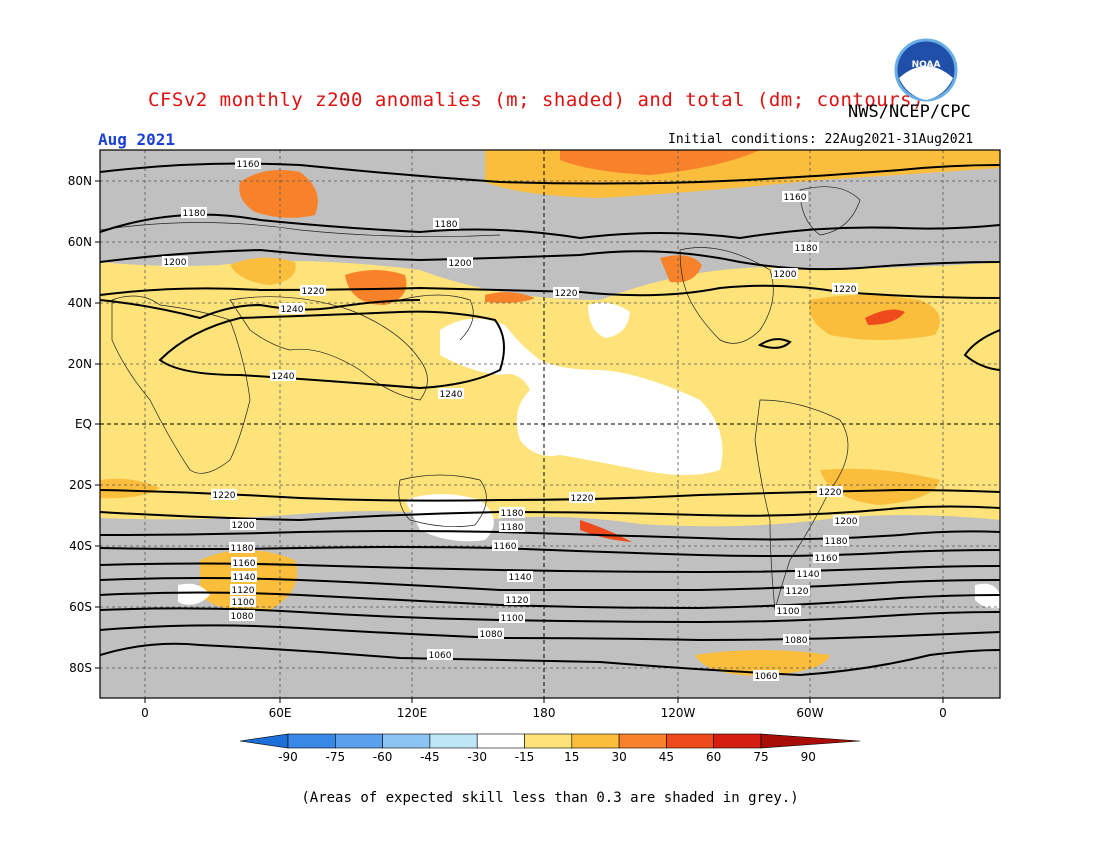 The width and height of the screenshot is (1100, 850). I want to click on forecast-month: Aug 2021, so click(137, 139).